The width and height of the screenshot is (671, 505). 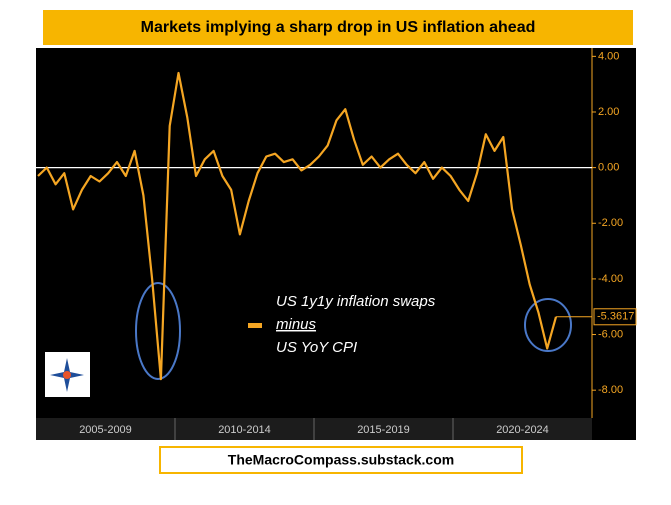 I want to click on last-value-box, so click(x=615, y=317).